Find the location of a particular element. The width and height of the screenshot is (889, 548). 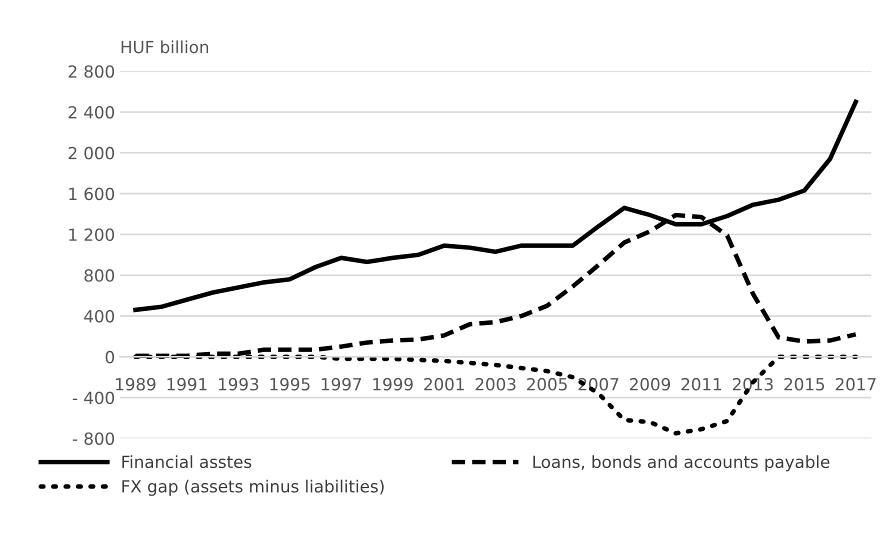

x-tick-label: 1991 is located at coordinates (187, 384).